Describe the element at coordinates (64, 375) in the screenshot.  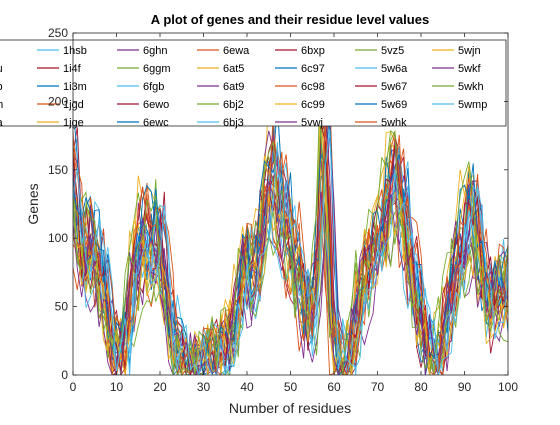
I see `y-tick-label: 0` at that location.